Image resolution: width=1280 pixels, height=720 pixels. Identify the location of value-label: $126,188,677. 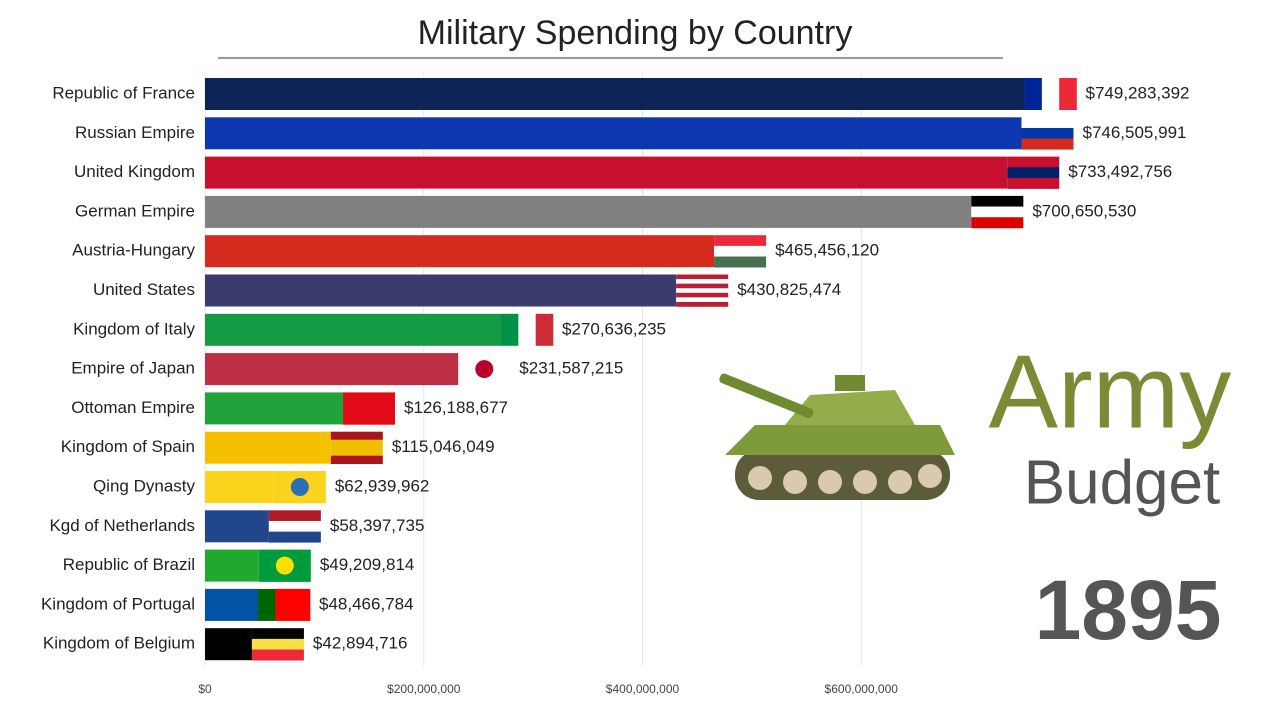
(456, 407).